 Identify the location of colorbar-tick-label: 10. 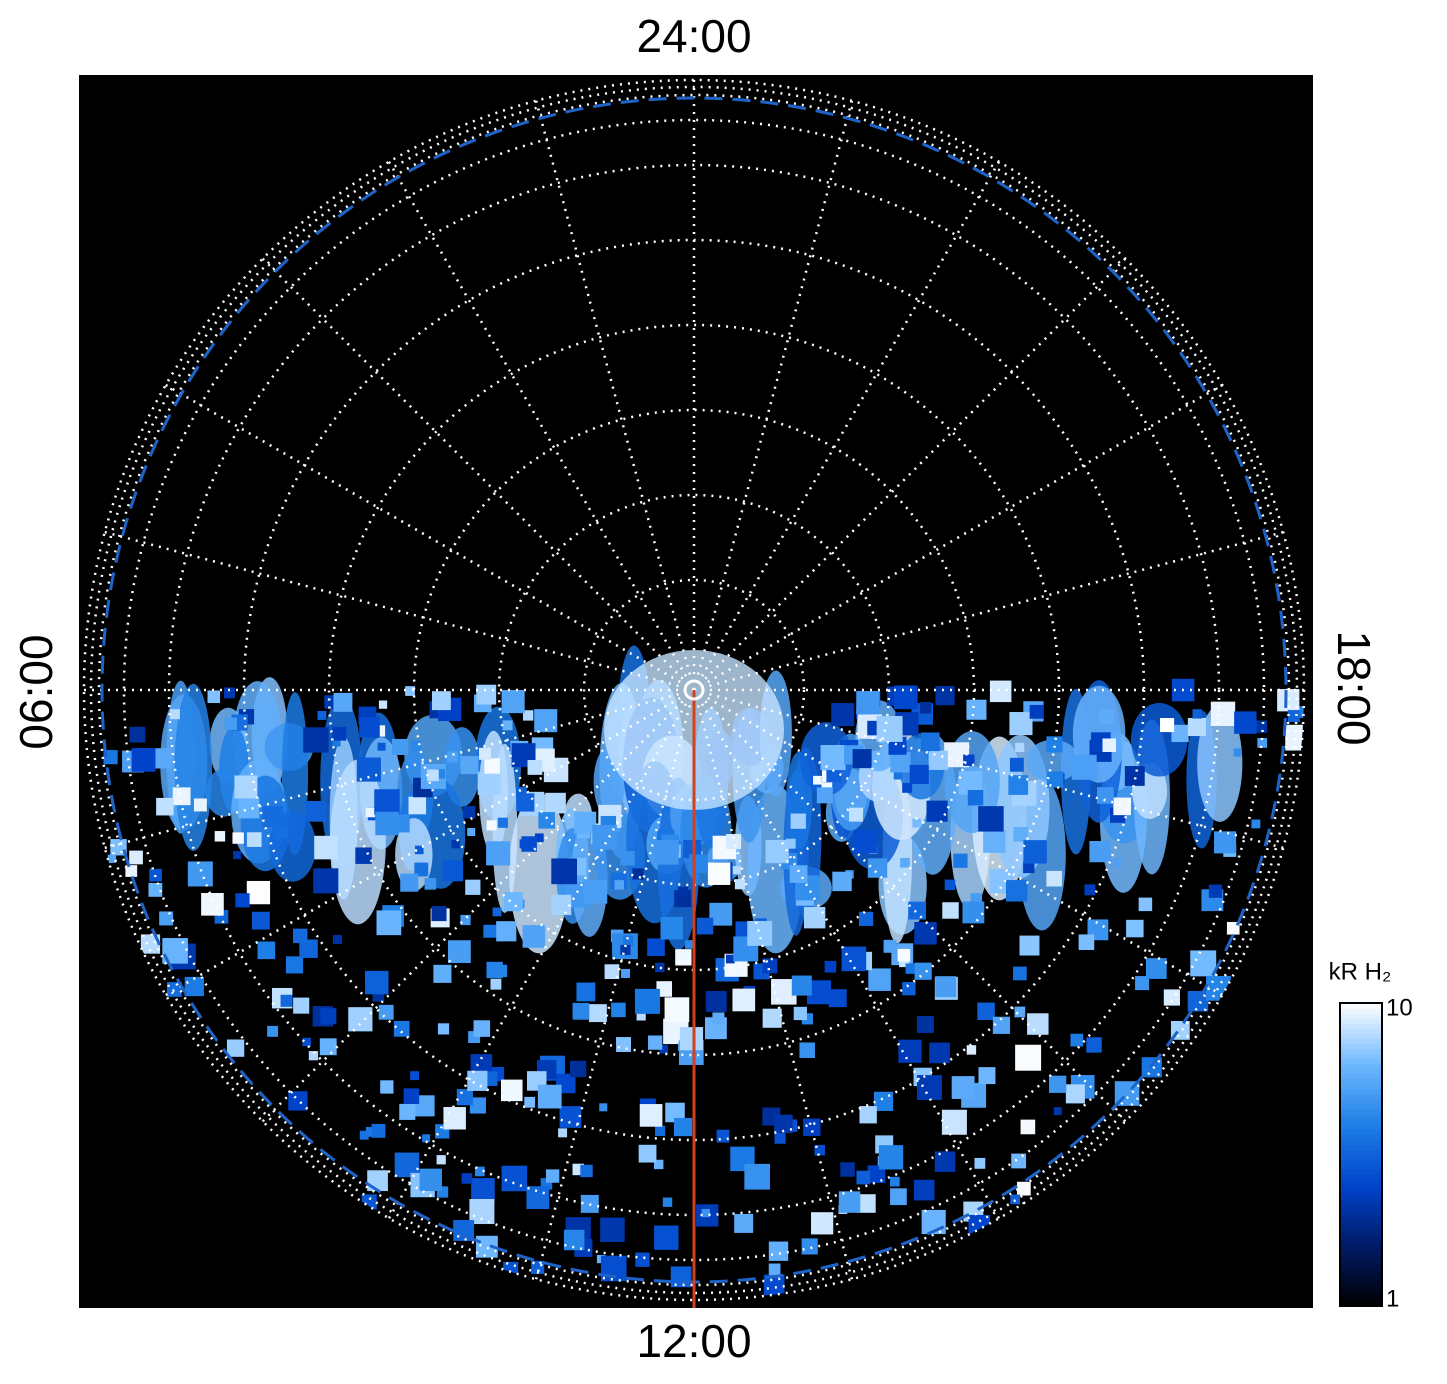
(1399, 1007).